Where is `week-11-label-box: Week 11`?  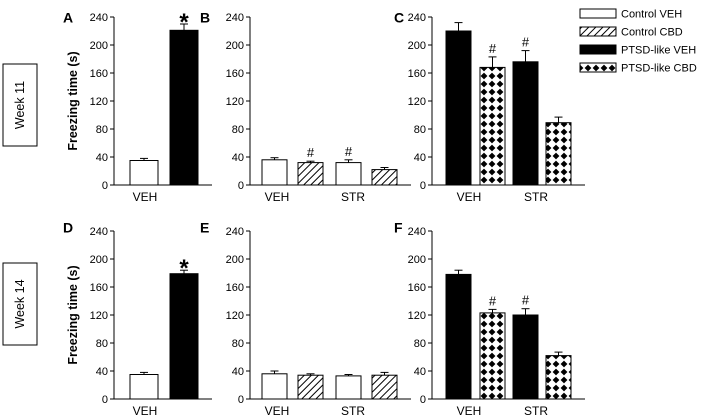 week-11-label-box: Week 11 is located at coordinates (20, 105).